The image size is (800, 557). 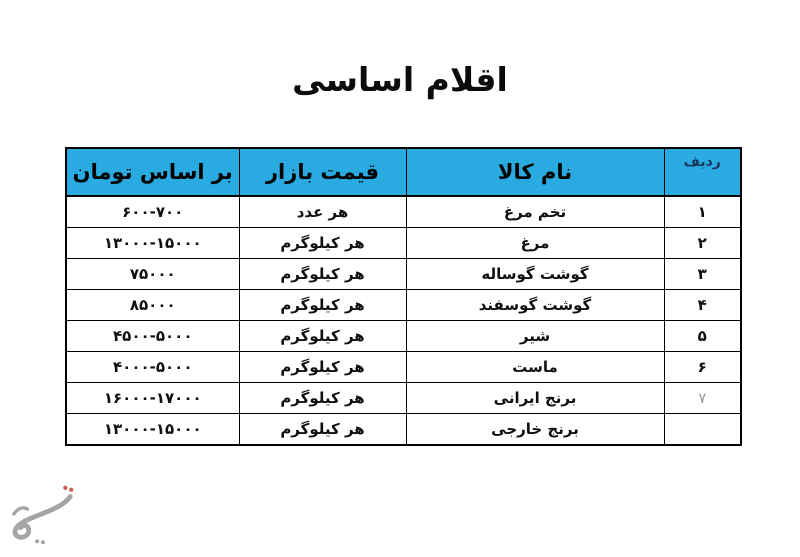 What do you see at coordinates (152, 172) in the screenshot?
I see `column-header-toman-basis: بر اساس تومان` at bounding box center [152, 172].